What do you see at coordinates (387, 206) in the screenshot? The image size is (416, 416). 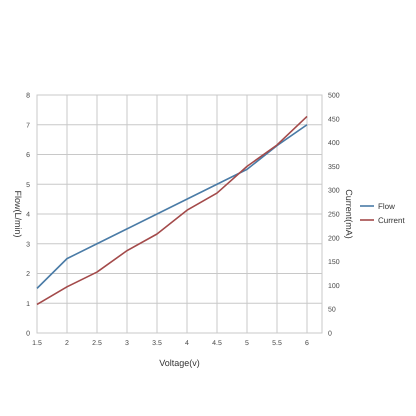 I see `legend-label: Flow` at bounding box center [387, 206].